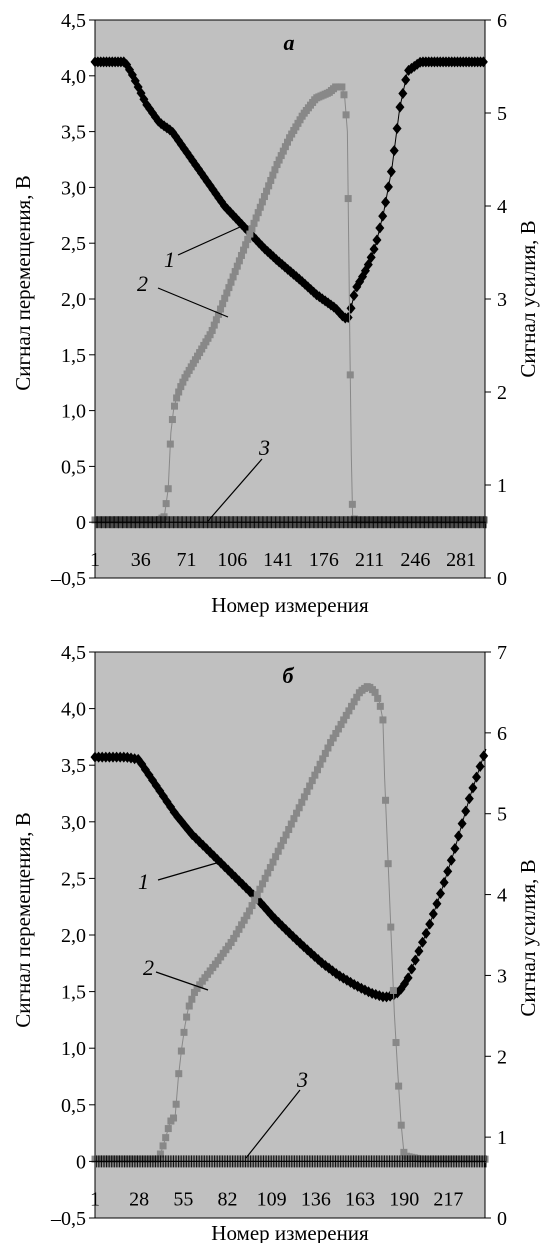 This screenshot has width=550, height=1243. I want to click on y2-tick-label-b: 5, so click(502, 815).